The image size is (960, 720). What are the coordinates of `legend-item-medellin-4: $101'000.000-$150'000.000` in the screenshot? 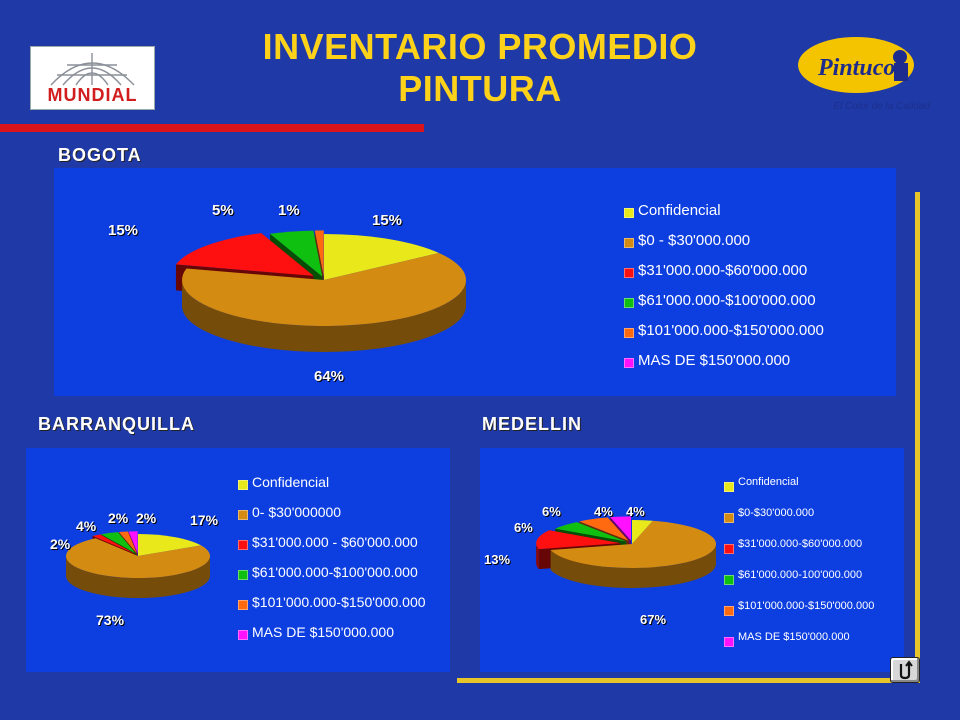 It's located at (806, 606).